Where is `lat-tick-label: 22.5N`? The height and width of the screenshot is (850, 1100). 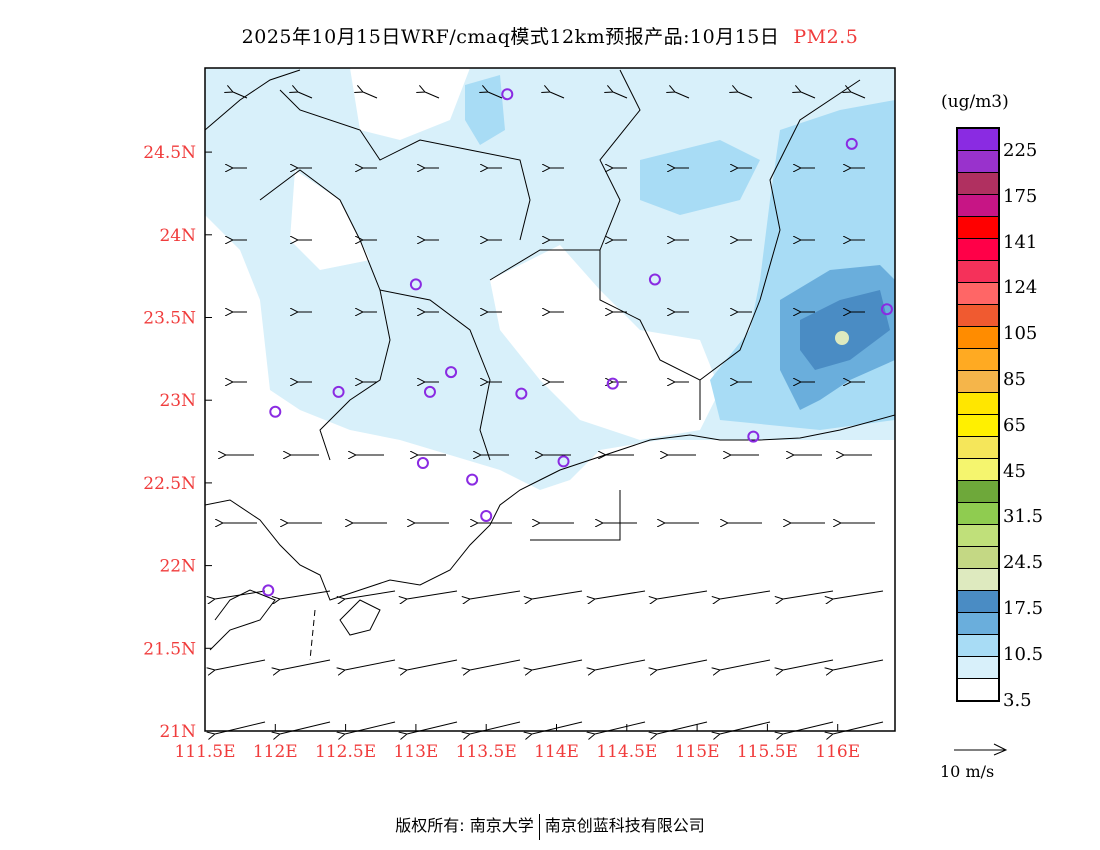 lat-tick-label: 22.5N is located at coordinates (169, 484).